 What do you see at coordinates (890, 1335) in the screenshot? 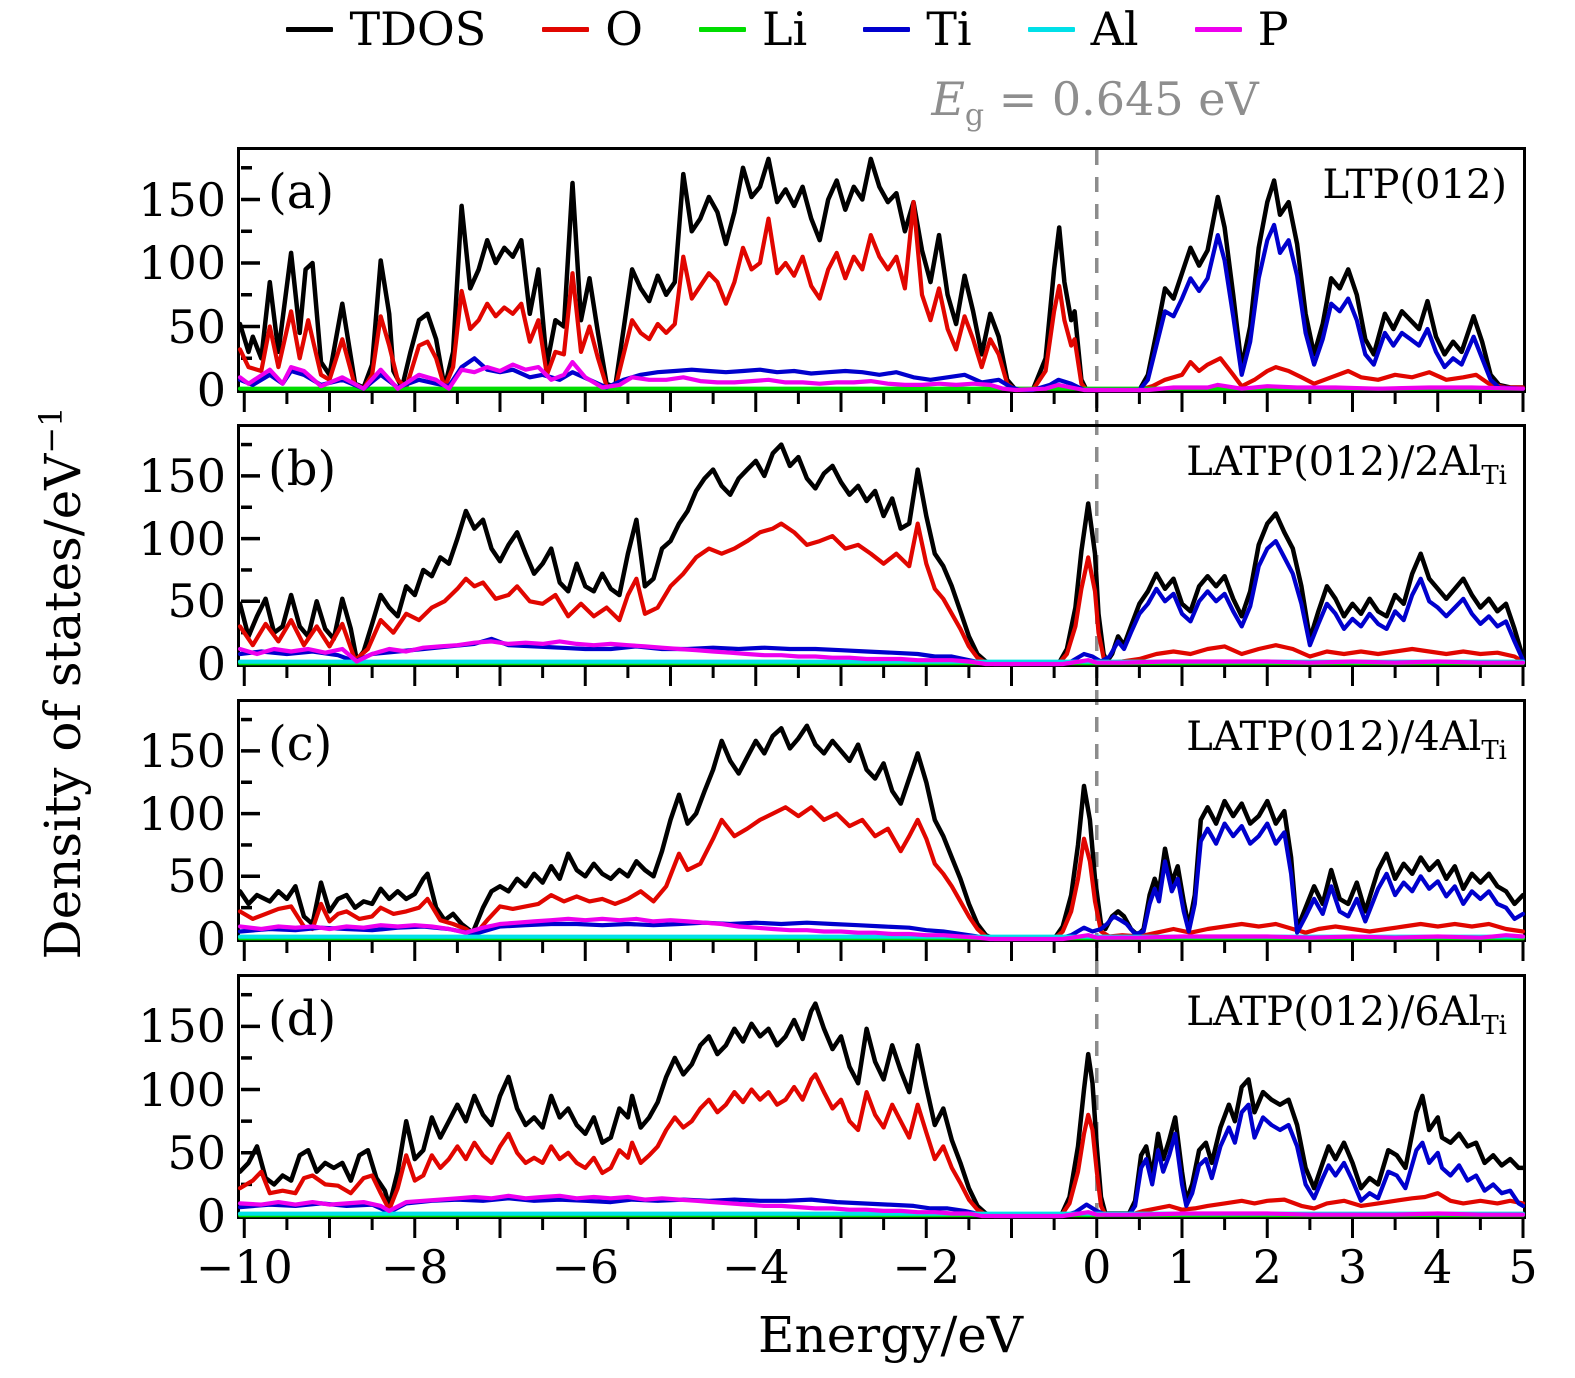
I see `x-axis-title: Energy/eV` at bounding box center [890, 1335].